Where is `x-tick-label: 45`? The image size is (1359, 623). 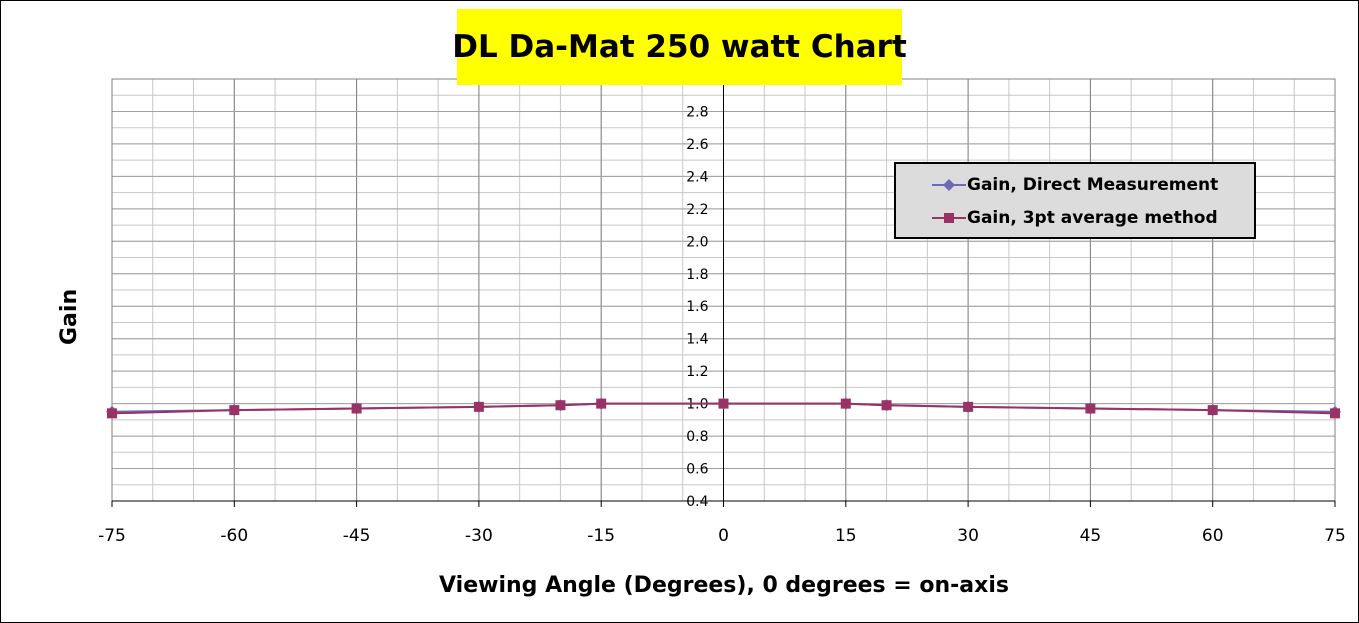 x-tick-label: 45 is located at coordinates (1091, 536).